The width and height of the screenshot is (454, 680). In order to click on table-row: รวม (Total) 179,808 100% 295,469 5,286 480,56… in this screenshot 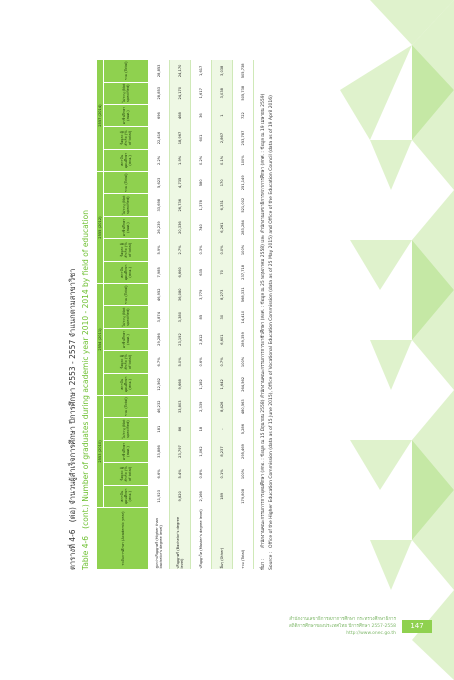, I will do `click(243, 314)`.